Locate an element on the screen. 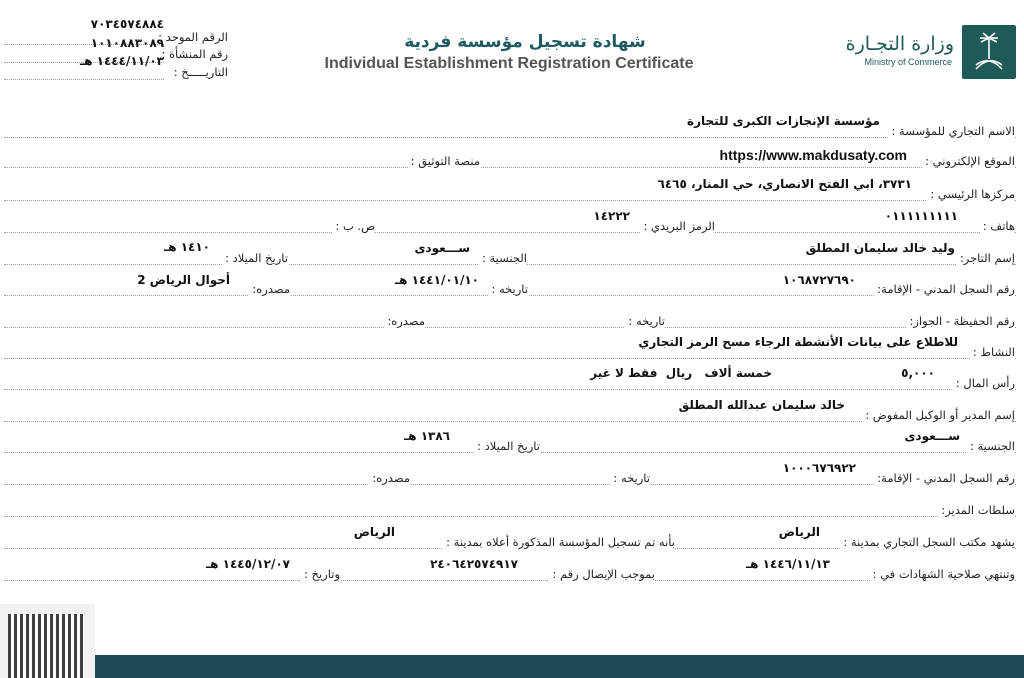  palm-swords-emblem-icon is located at coordinates (989, 52).